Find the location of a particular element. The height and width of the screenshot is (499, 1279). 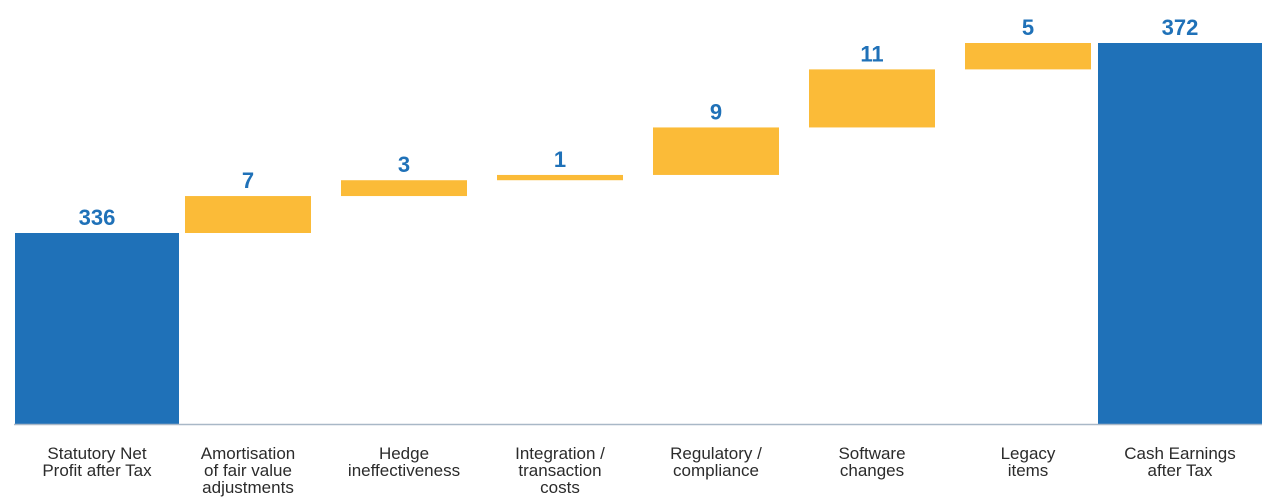

category-label-5: Regulatory / compliance is located at coordinates (716, 462).